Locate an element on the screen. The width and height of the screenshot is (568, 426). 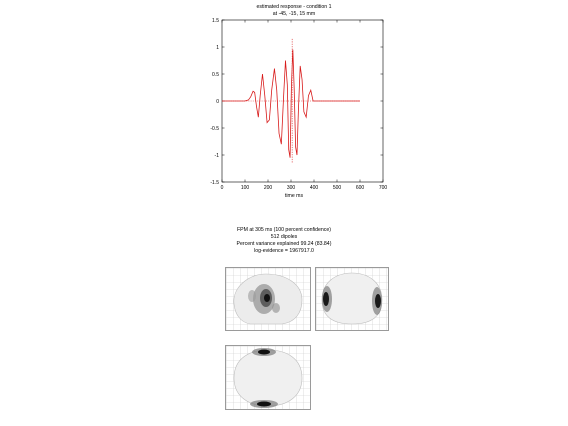
fpm-title: FPM at 305 ms (100 percent confidence) is located at coordinates (284, 230).